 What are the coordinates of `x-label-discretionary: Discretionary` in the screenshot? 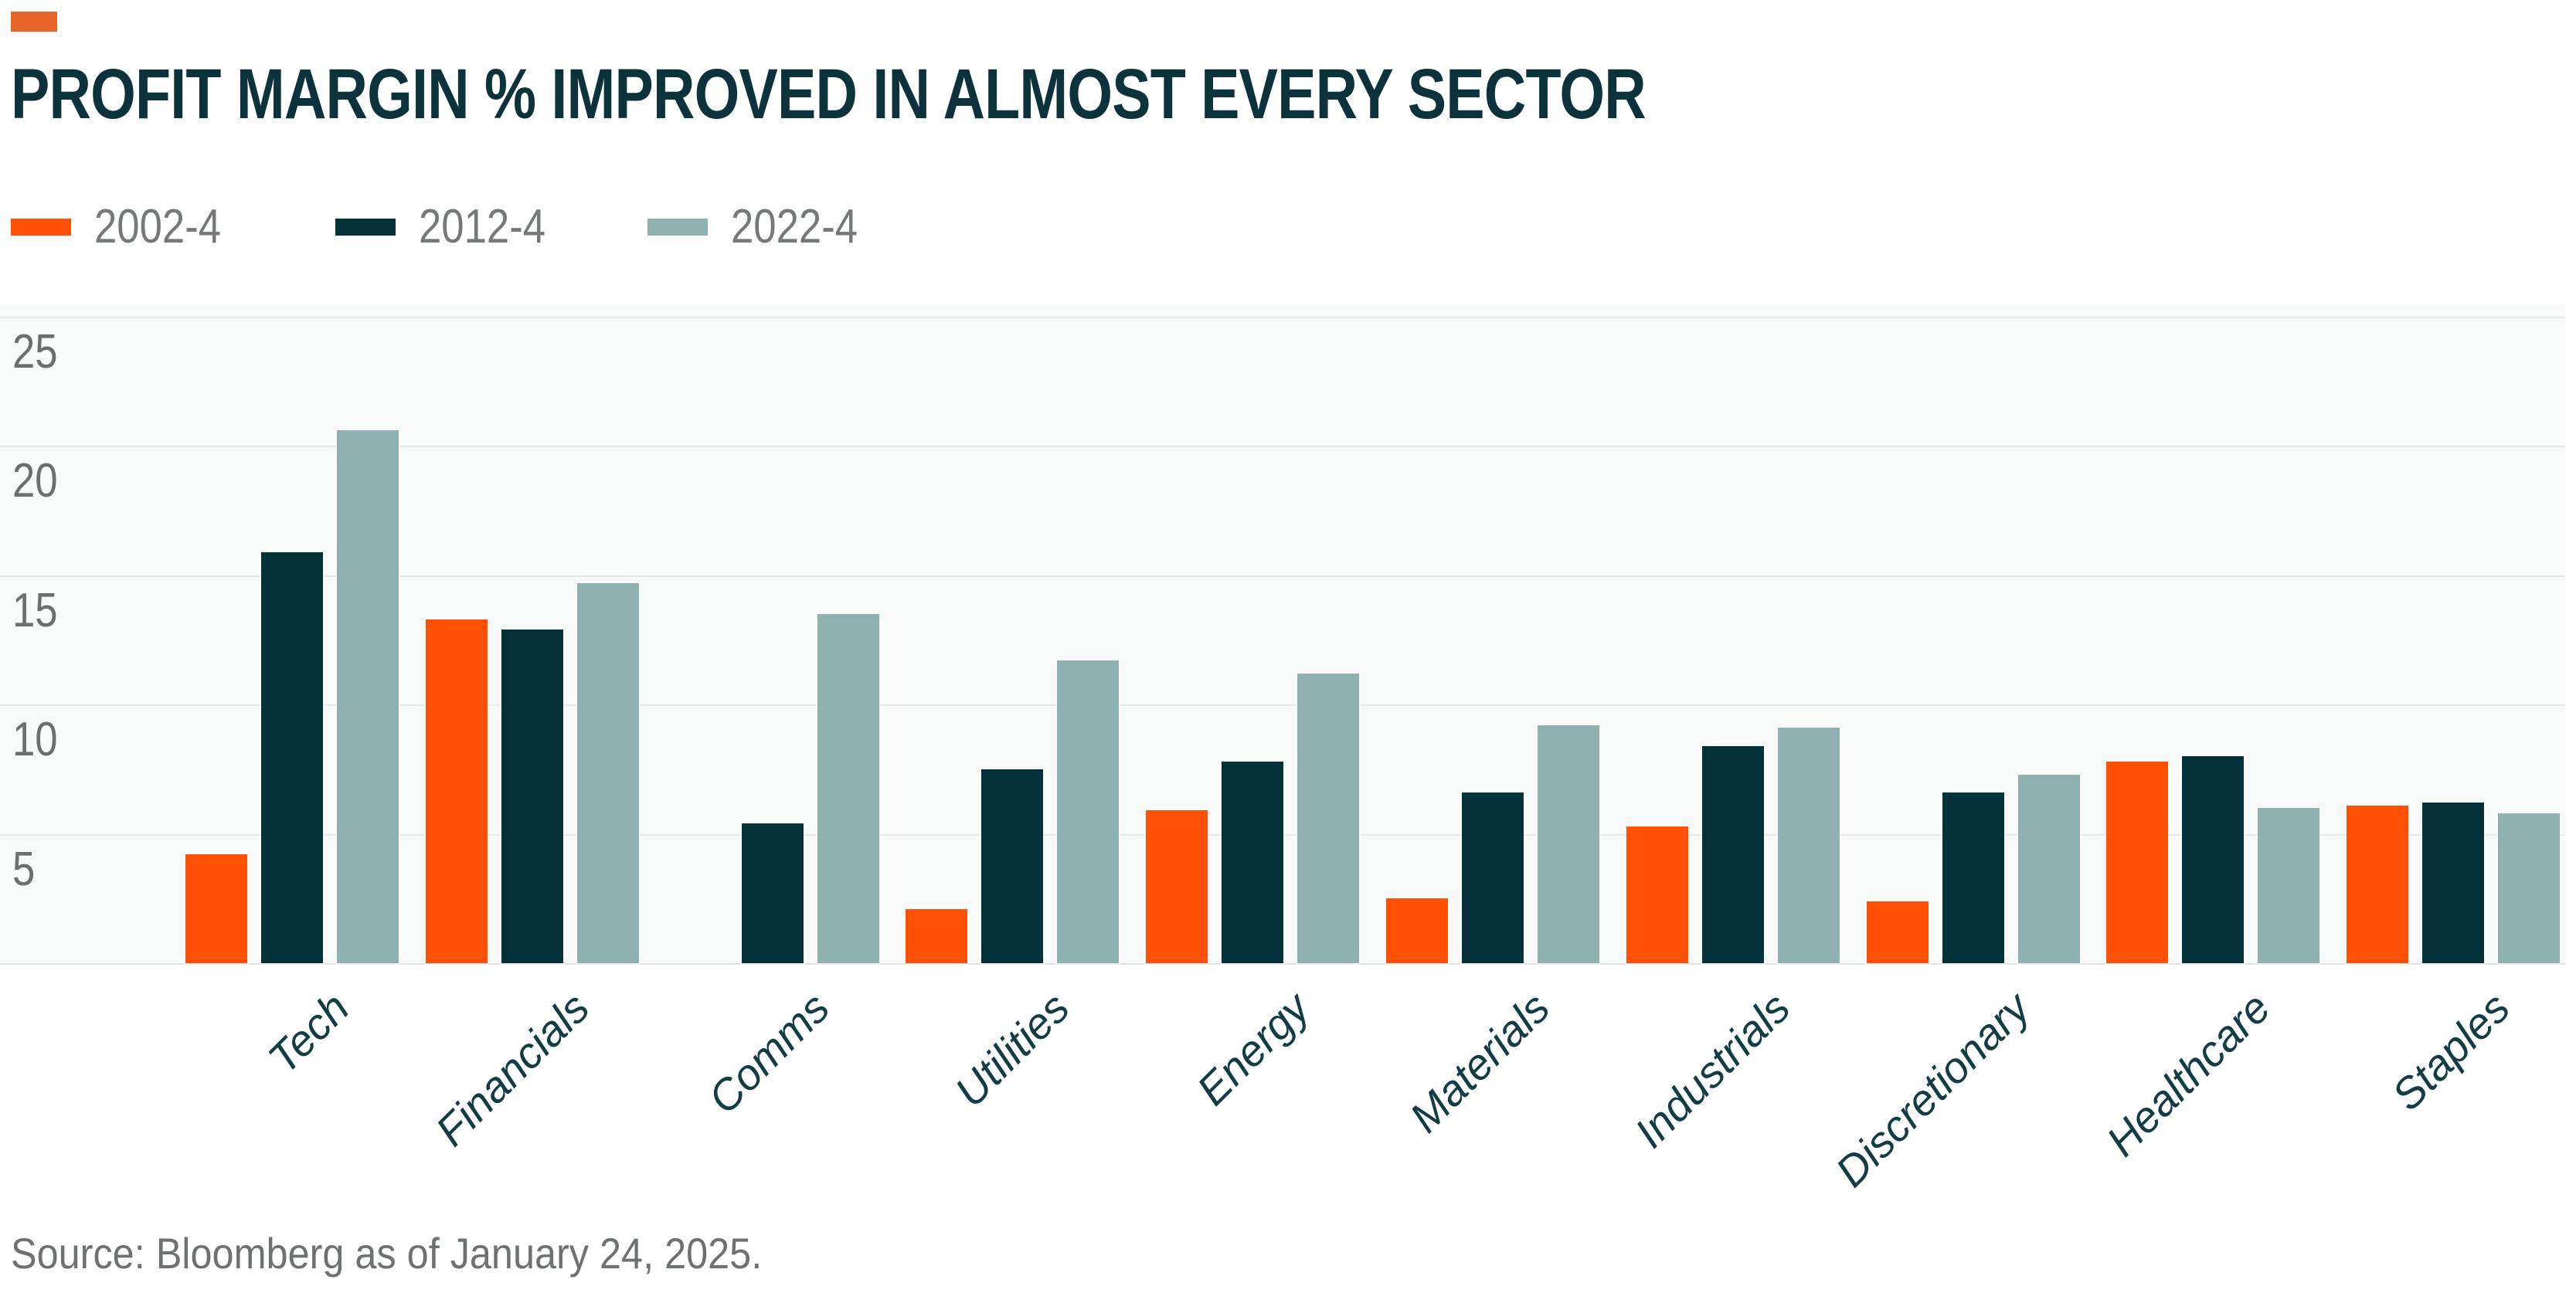 It's located at (1932, 1089).